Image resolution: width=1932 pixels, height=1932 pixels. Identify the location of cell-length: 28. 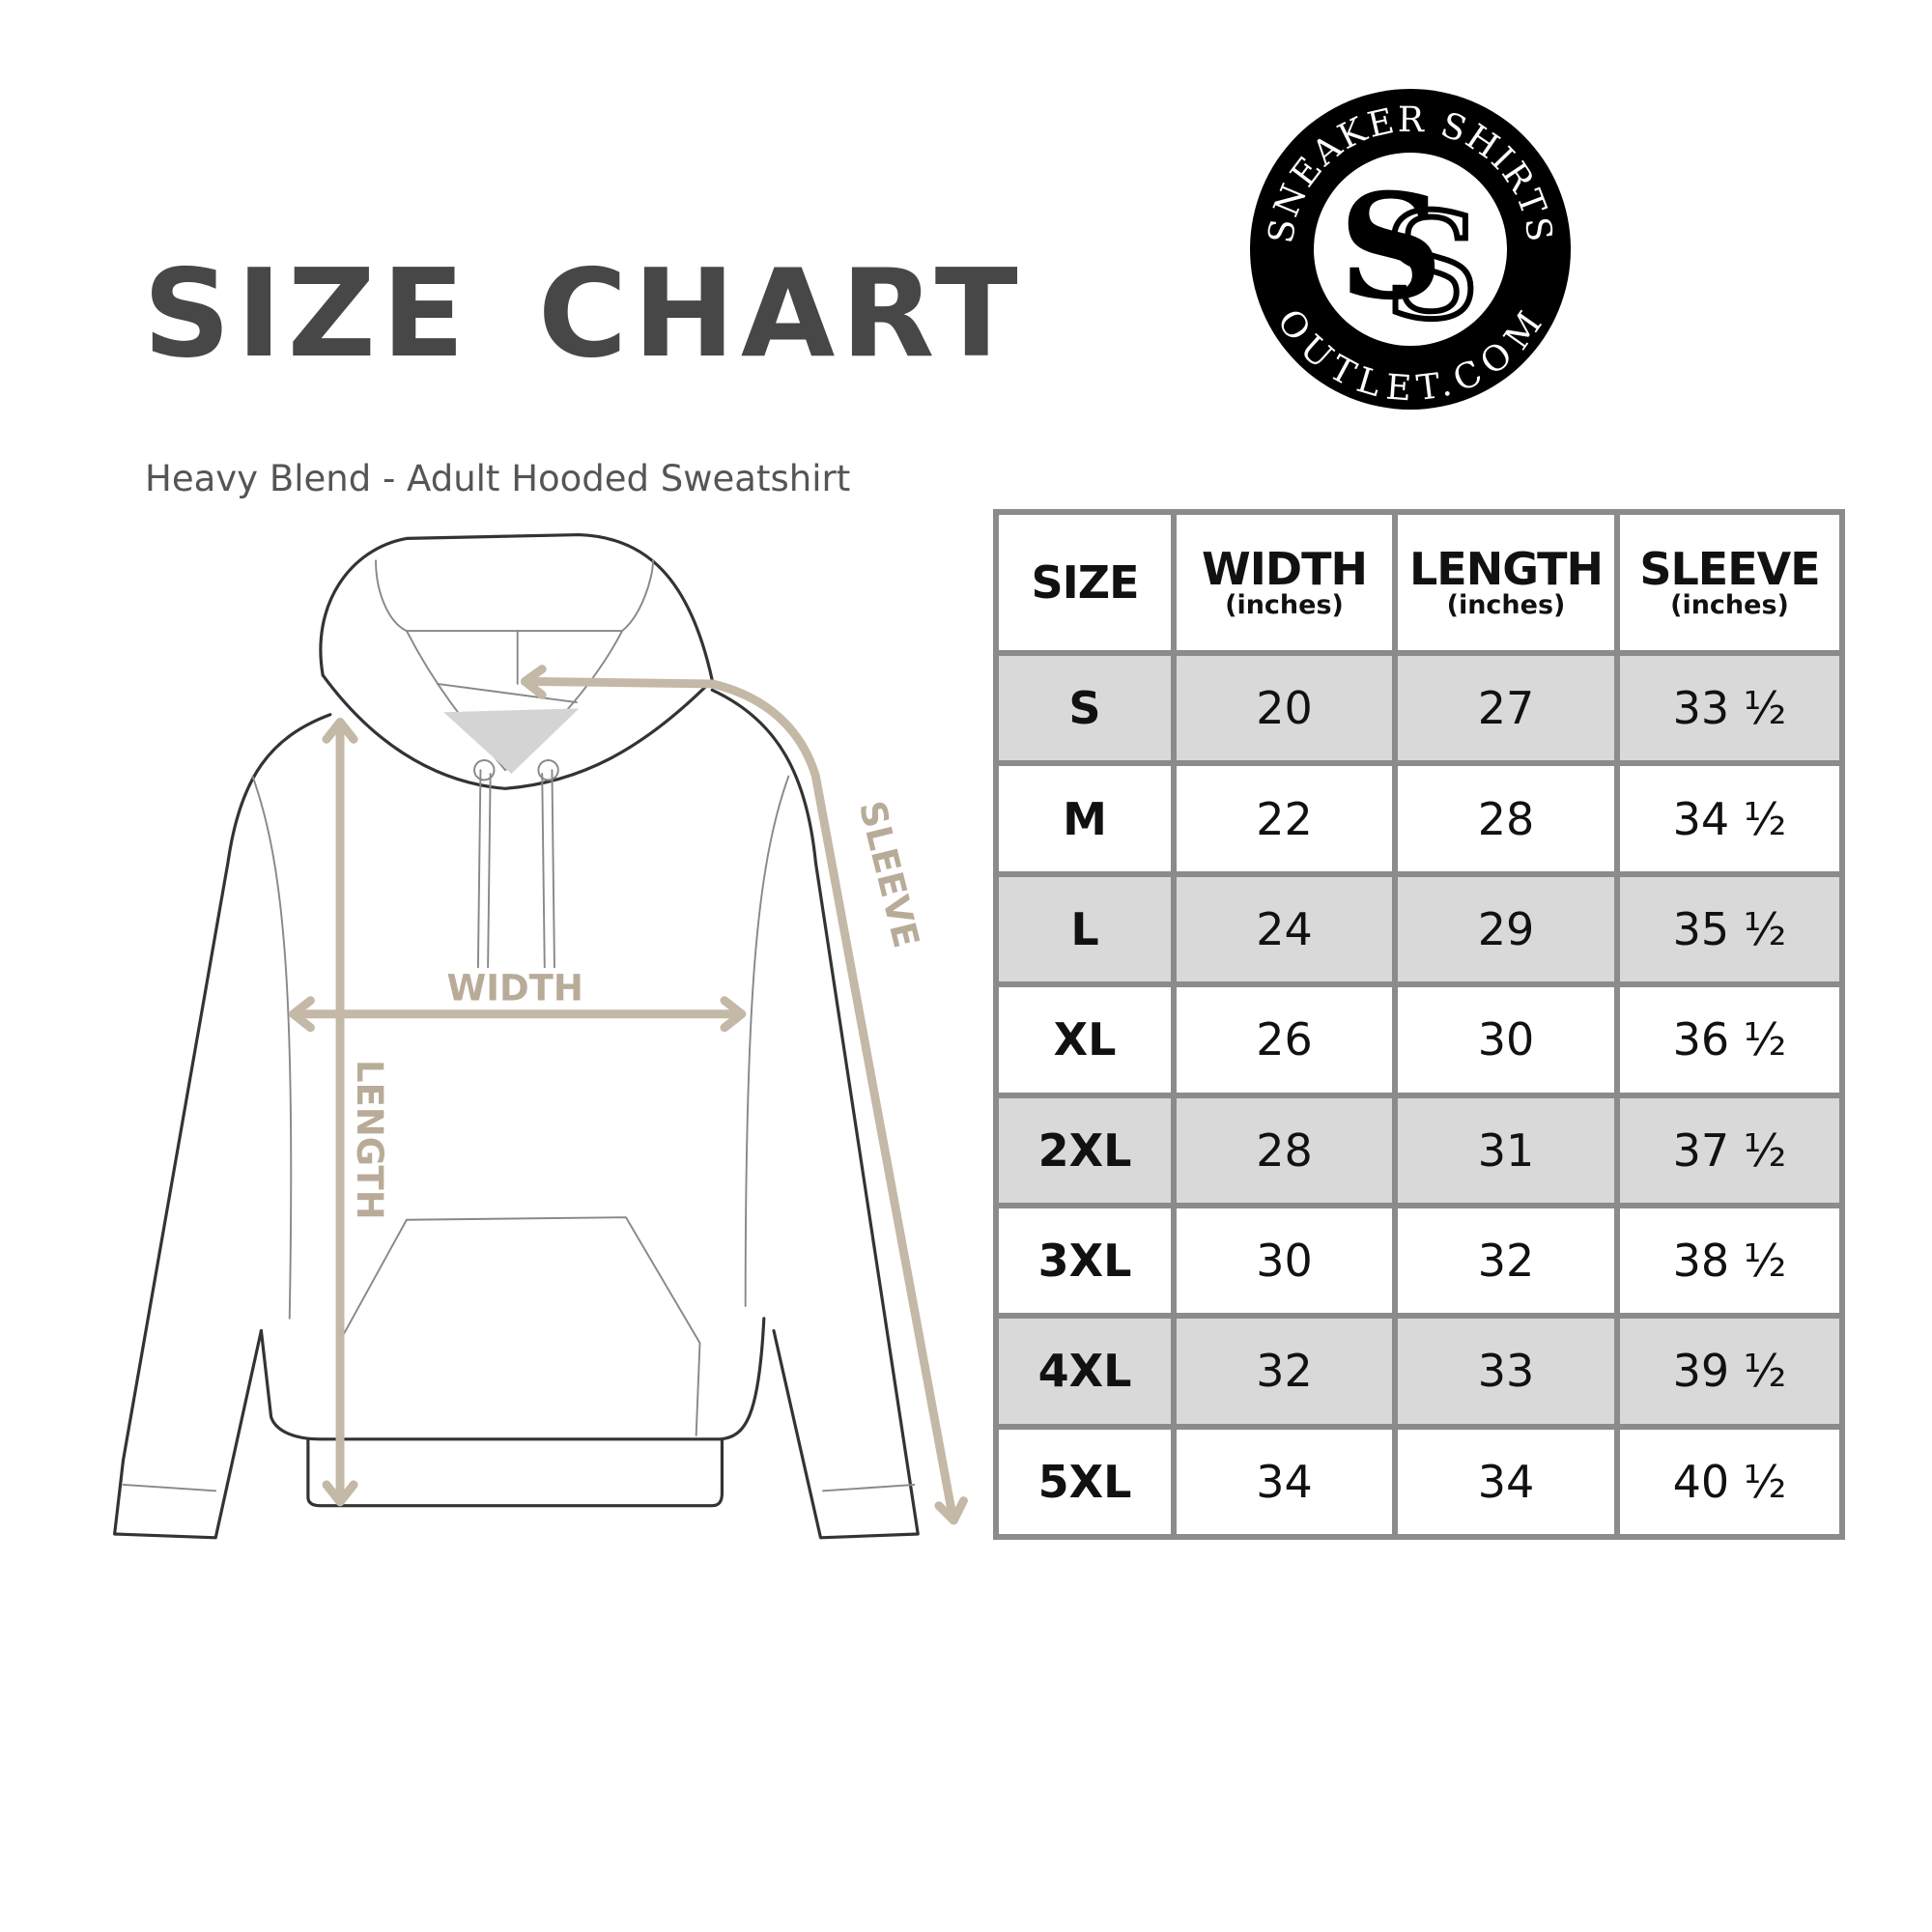
(1506, 818).